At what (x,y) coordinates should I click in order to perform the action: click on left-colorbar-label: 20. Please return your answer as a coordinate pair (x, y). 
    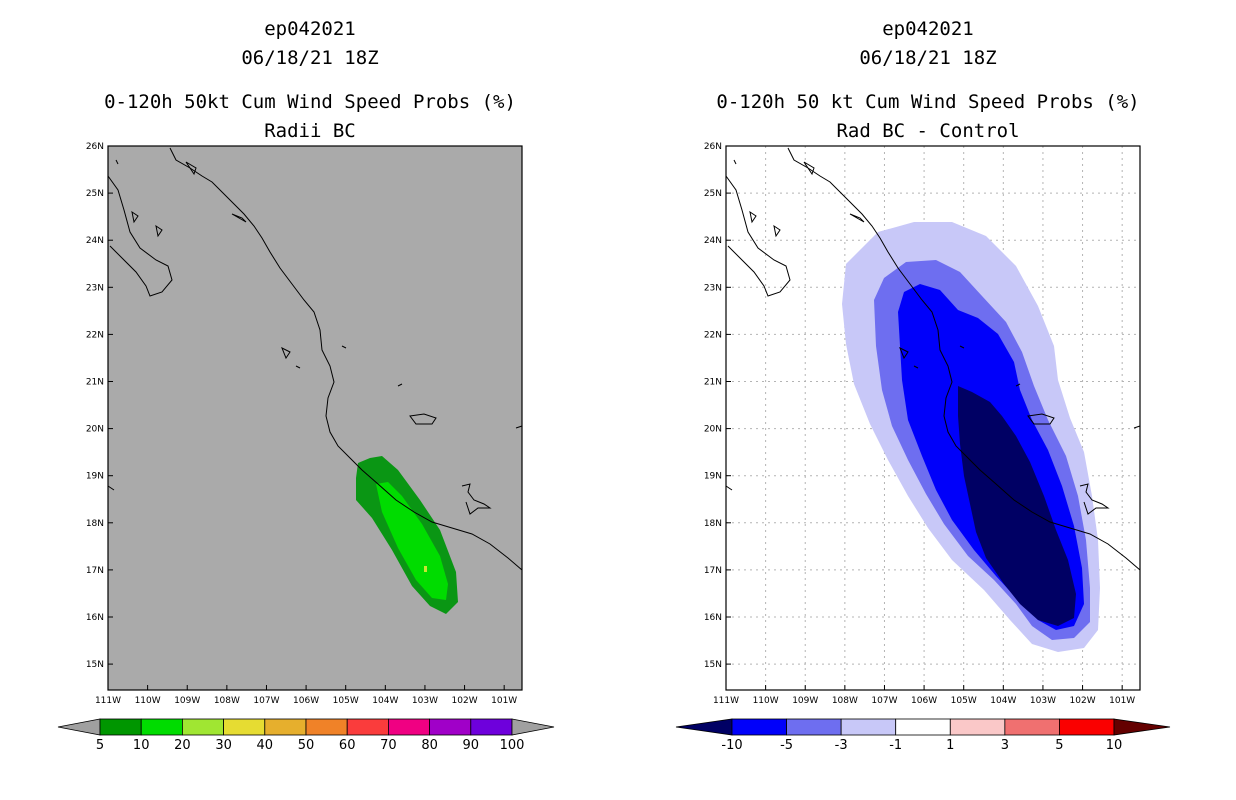
    Looking at the image, I should click on (182, 745).